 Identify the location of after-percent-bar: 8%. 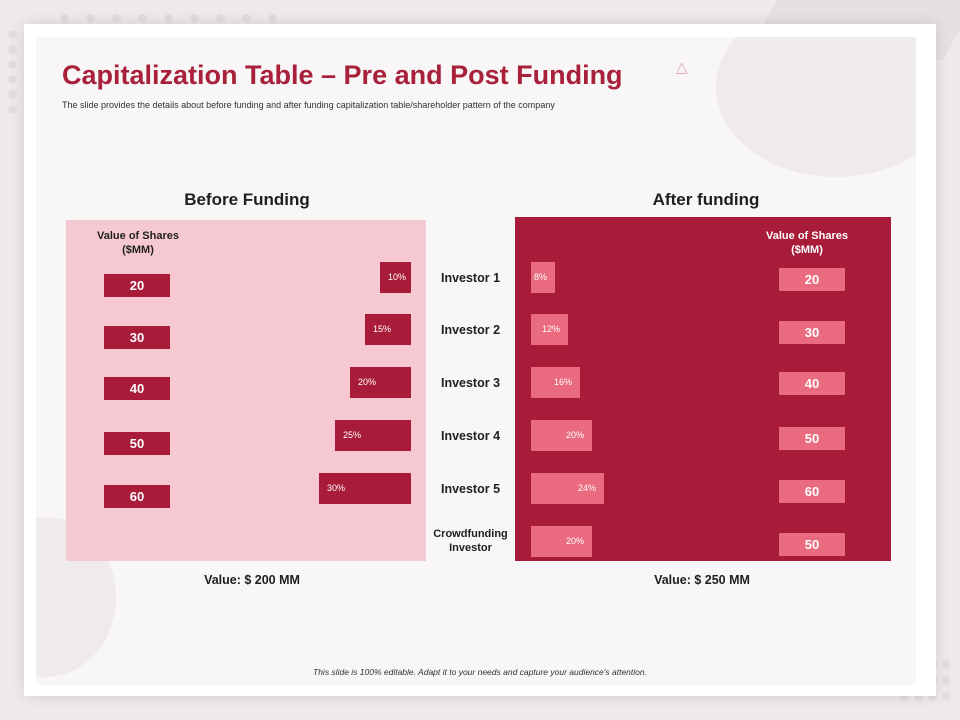
(543, 277).